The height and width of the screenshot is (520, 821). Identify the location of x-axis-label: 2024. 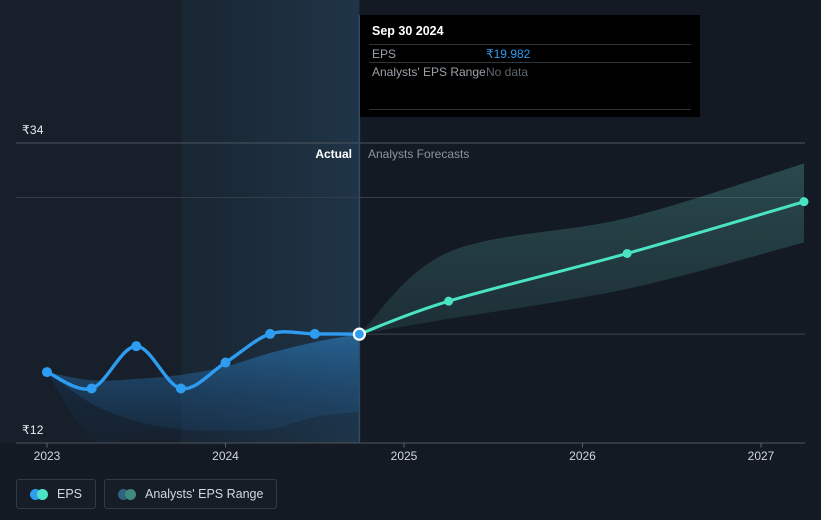
(225, 456).